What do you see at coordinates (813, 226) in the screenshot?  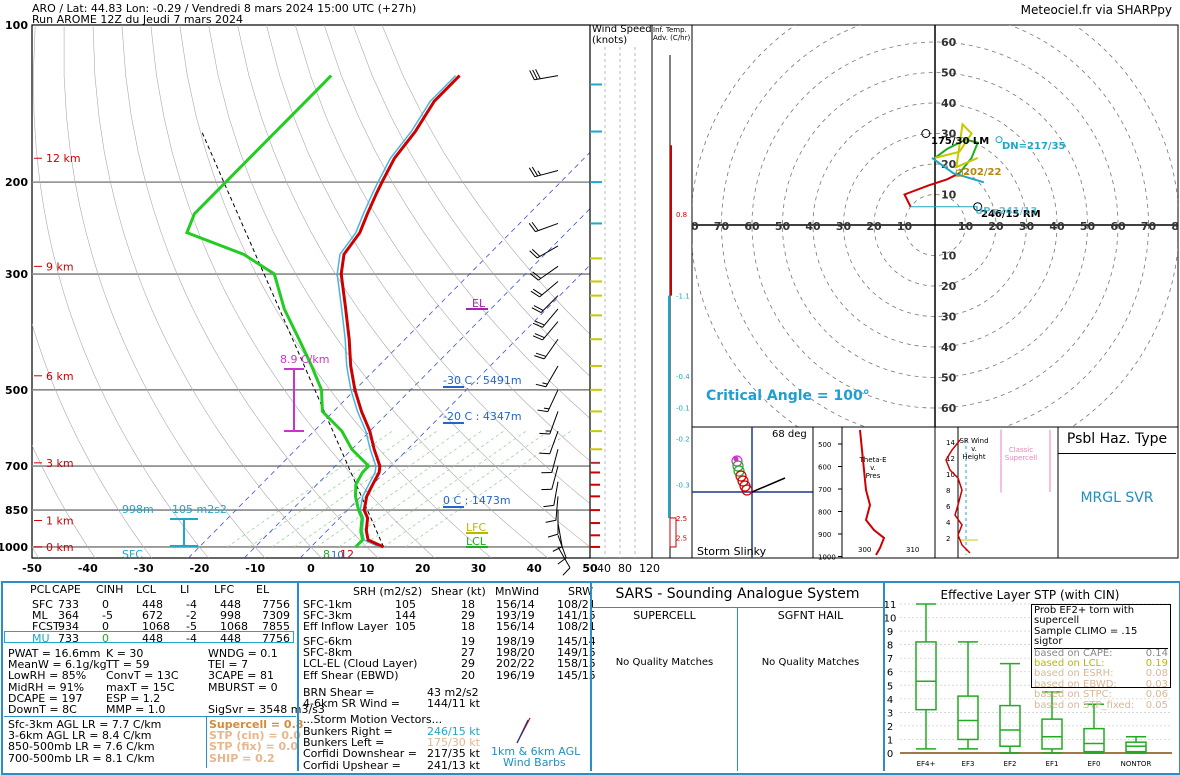 I see `hodo-x-label: 40` at bounding box center [813, 226].